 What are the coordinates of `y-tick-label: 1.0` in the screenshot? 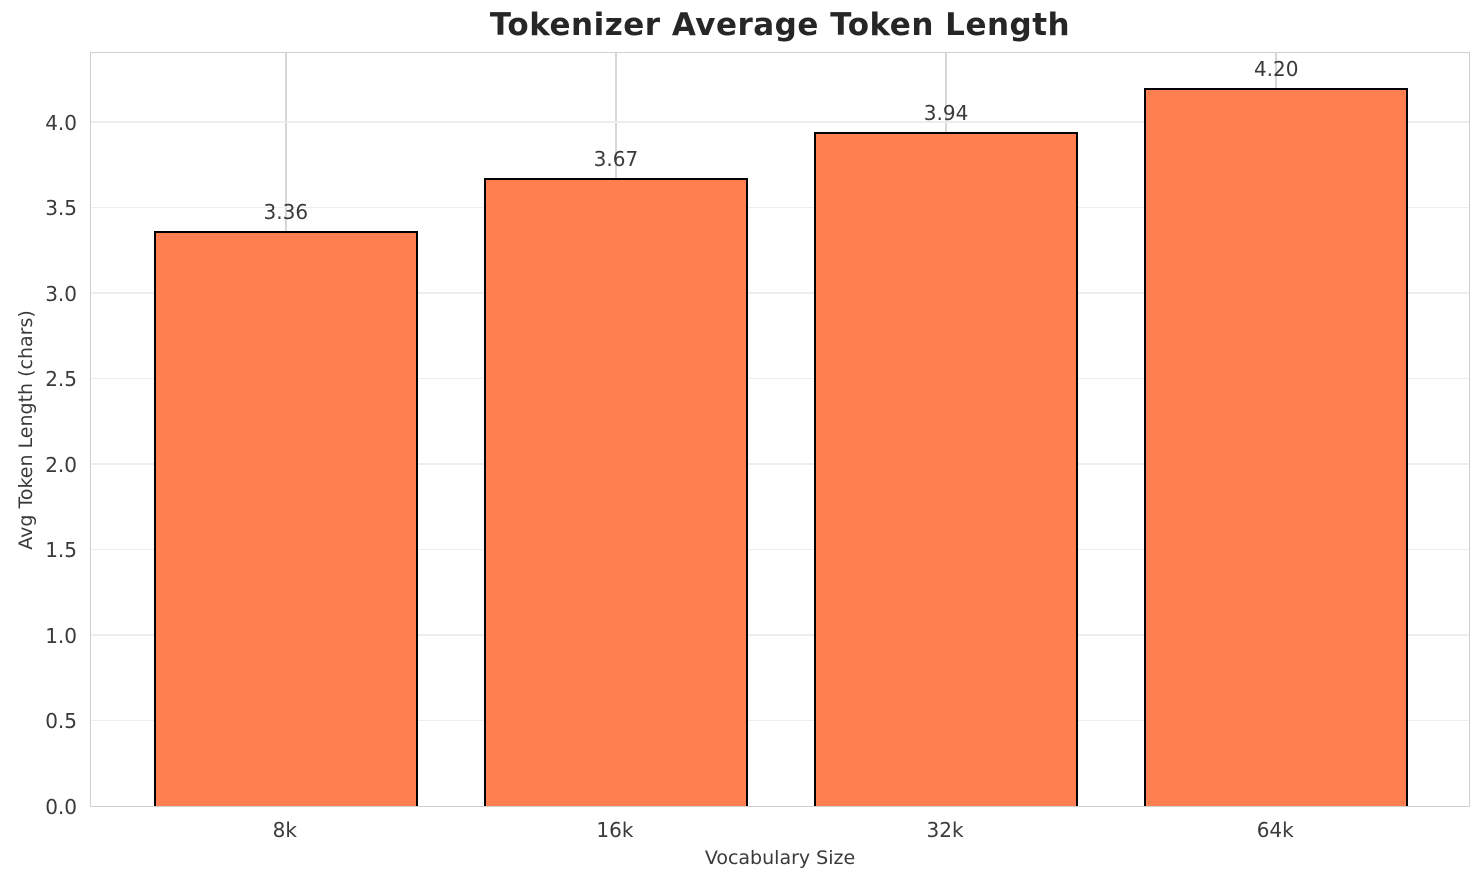 It's located at (61, 635).